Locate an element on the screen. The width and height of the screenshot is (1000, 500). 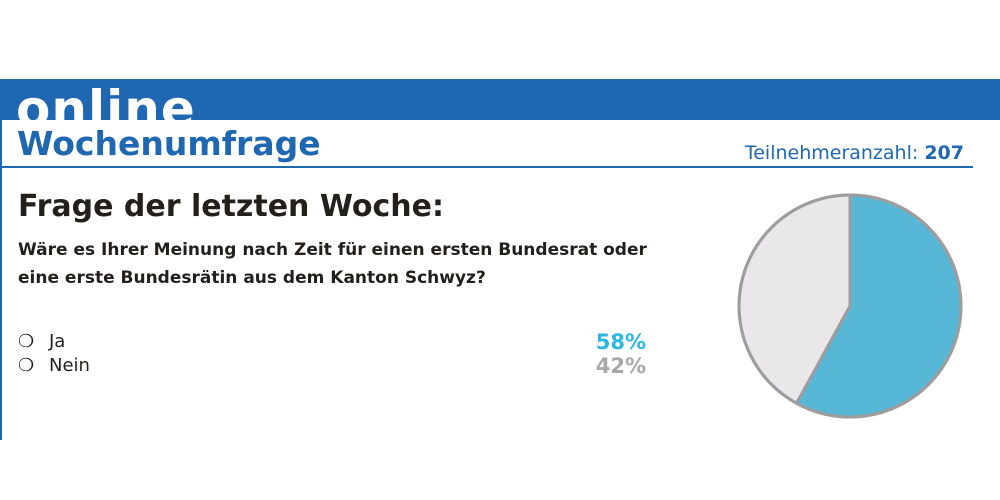
option-ja: ❍ Ja 58% is located at coordinates (333, 342).